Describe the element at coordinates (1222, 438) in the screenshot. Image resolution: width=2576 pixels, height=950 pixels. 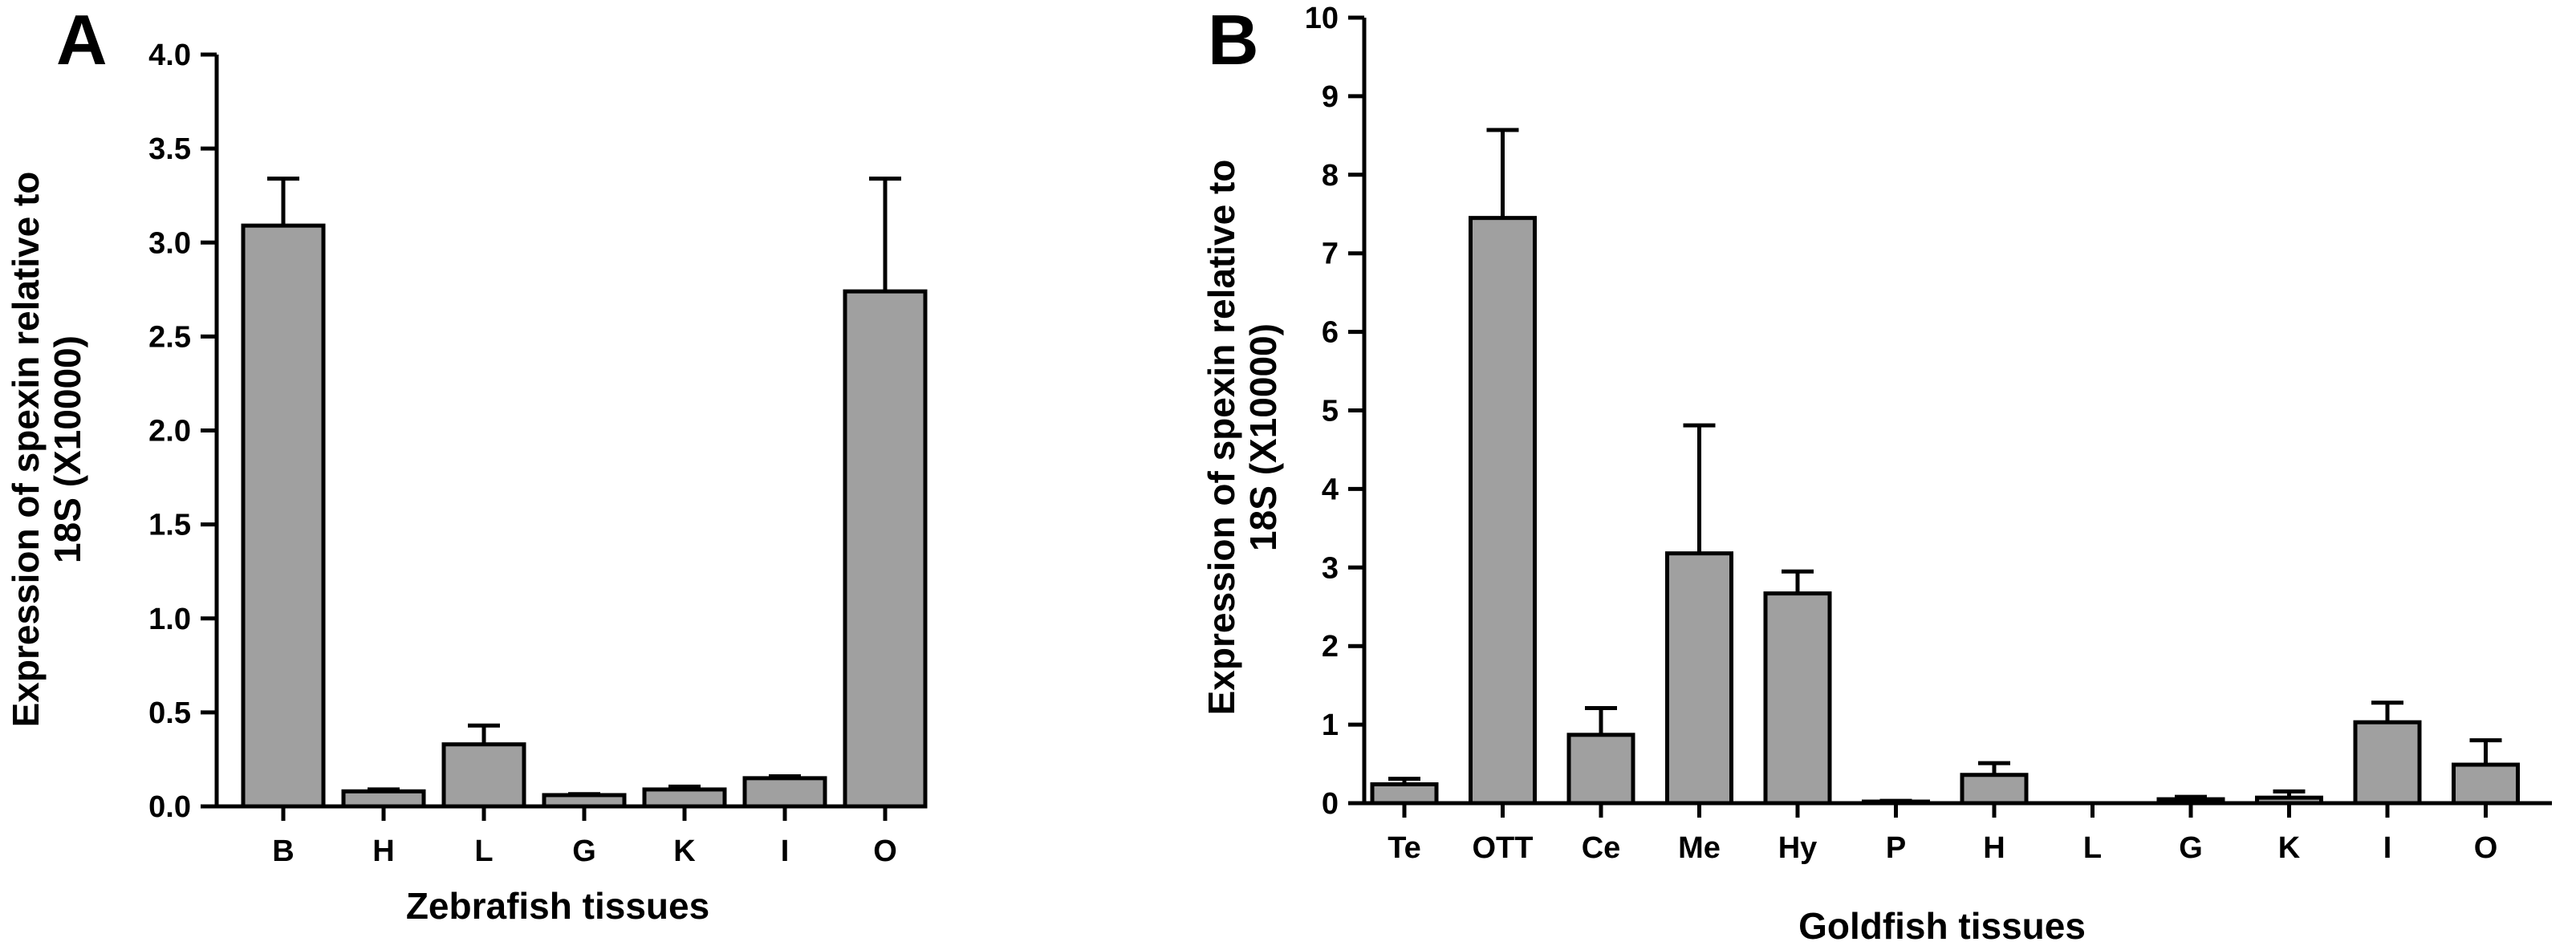
I see `panel-b-y-axis-title-line1: Expression of spexin relative to` at that location.